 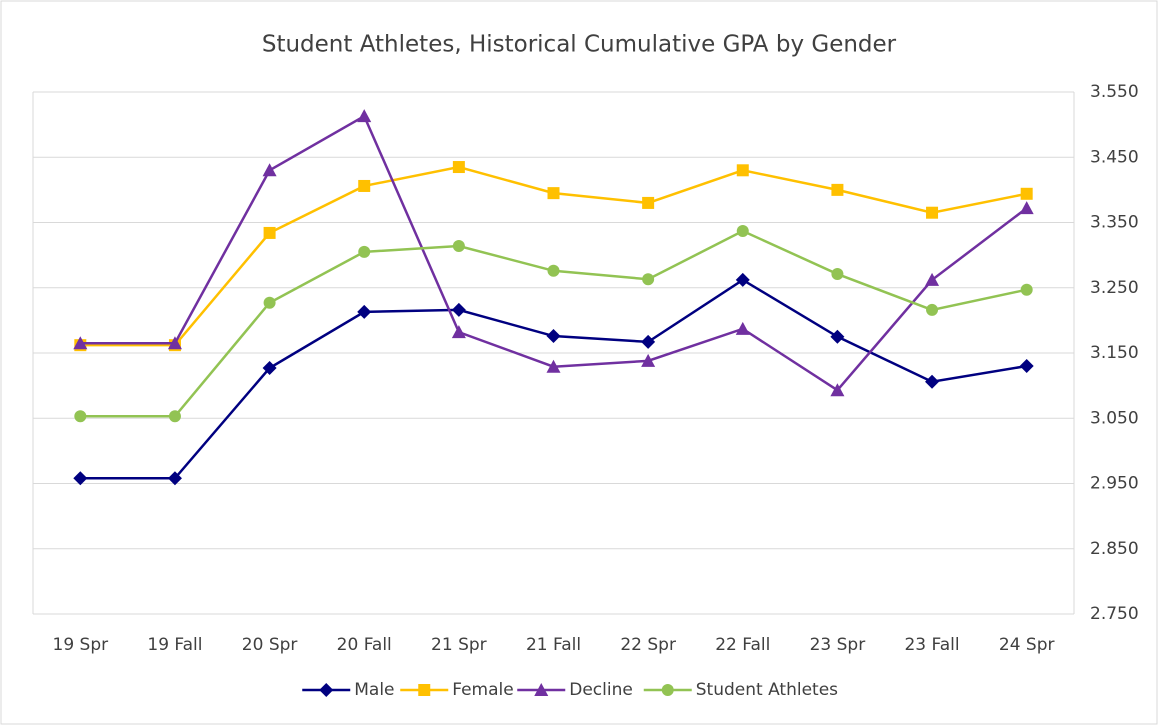 What do you see at coordinates (364, 645) in the screenshot?
I see `x-tick-label: 20 Fall` at bounding box center [364, 645].